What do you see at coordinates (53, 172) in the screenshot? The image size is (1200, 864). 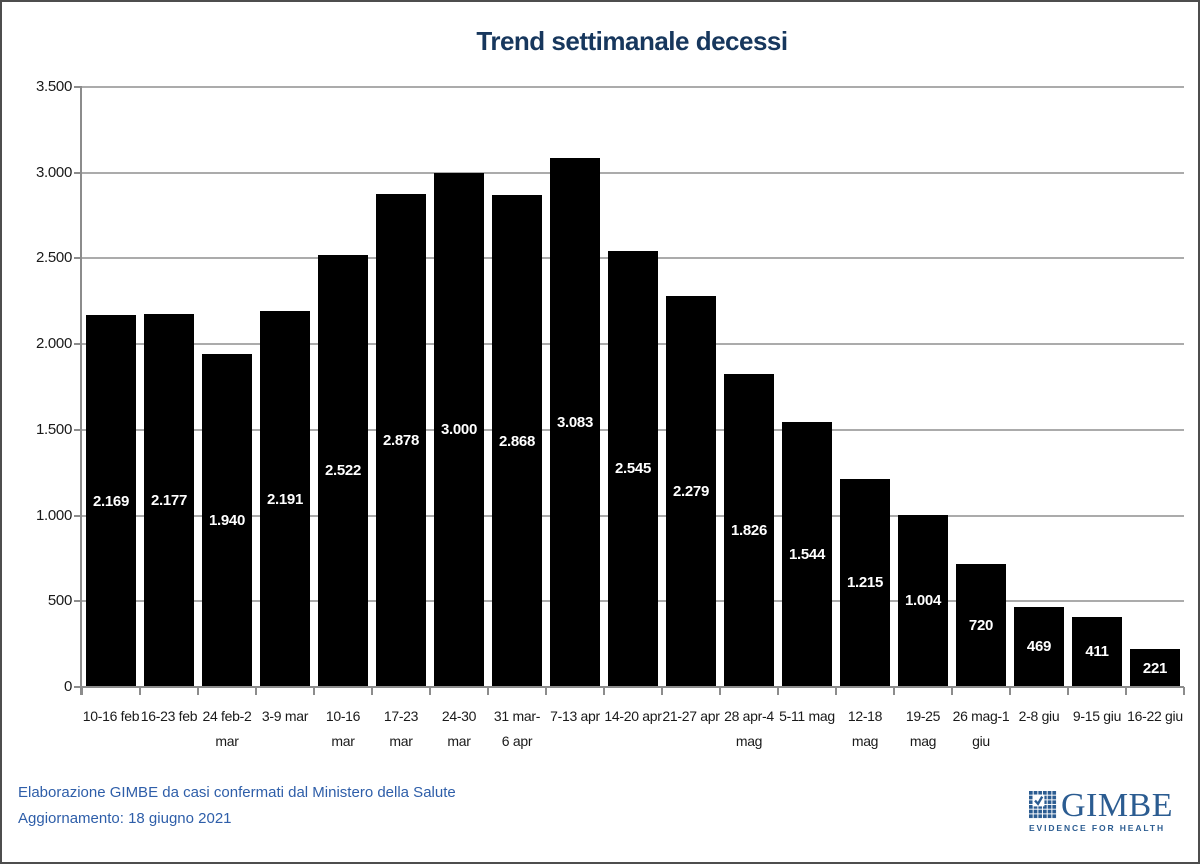 I see `y-tick-label: 3.000` at bounding box center [53, 172].